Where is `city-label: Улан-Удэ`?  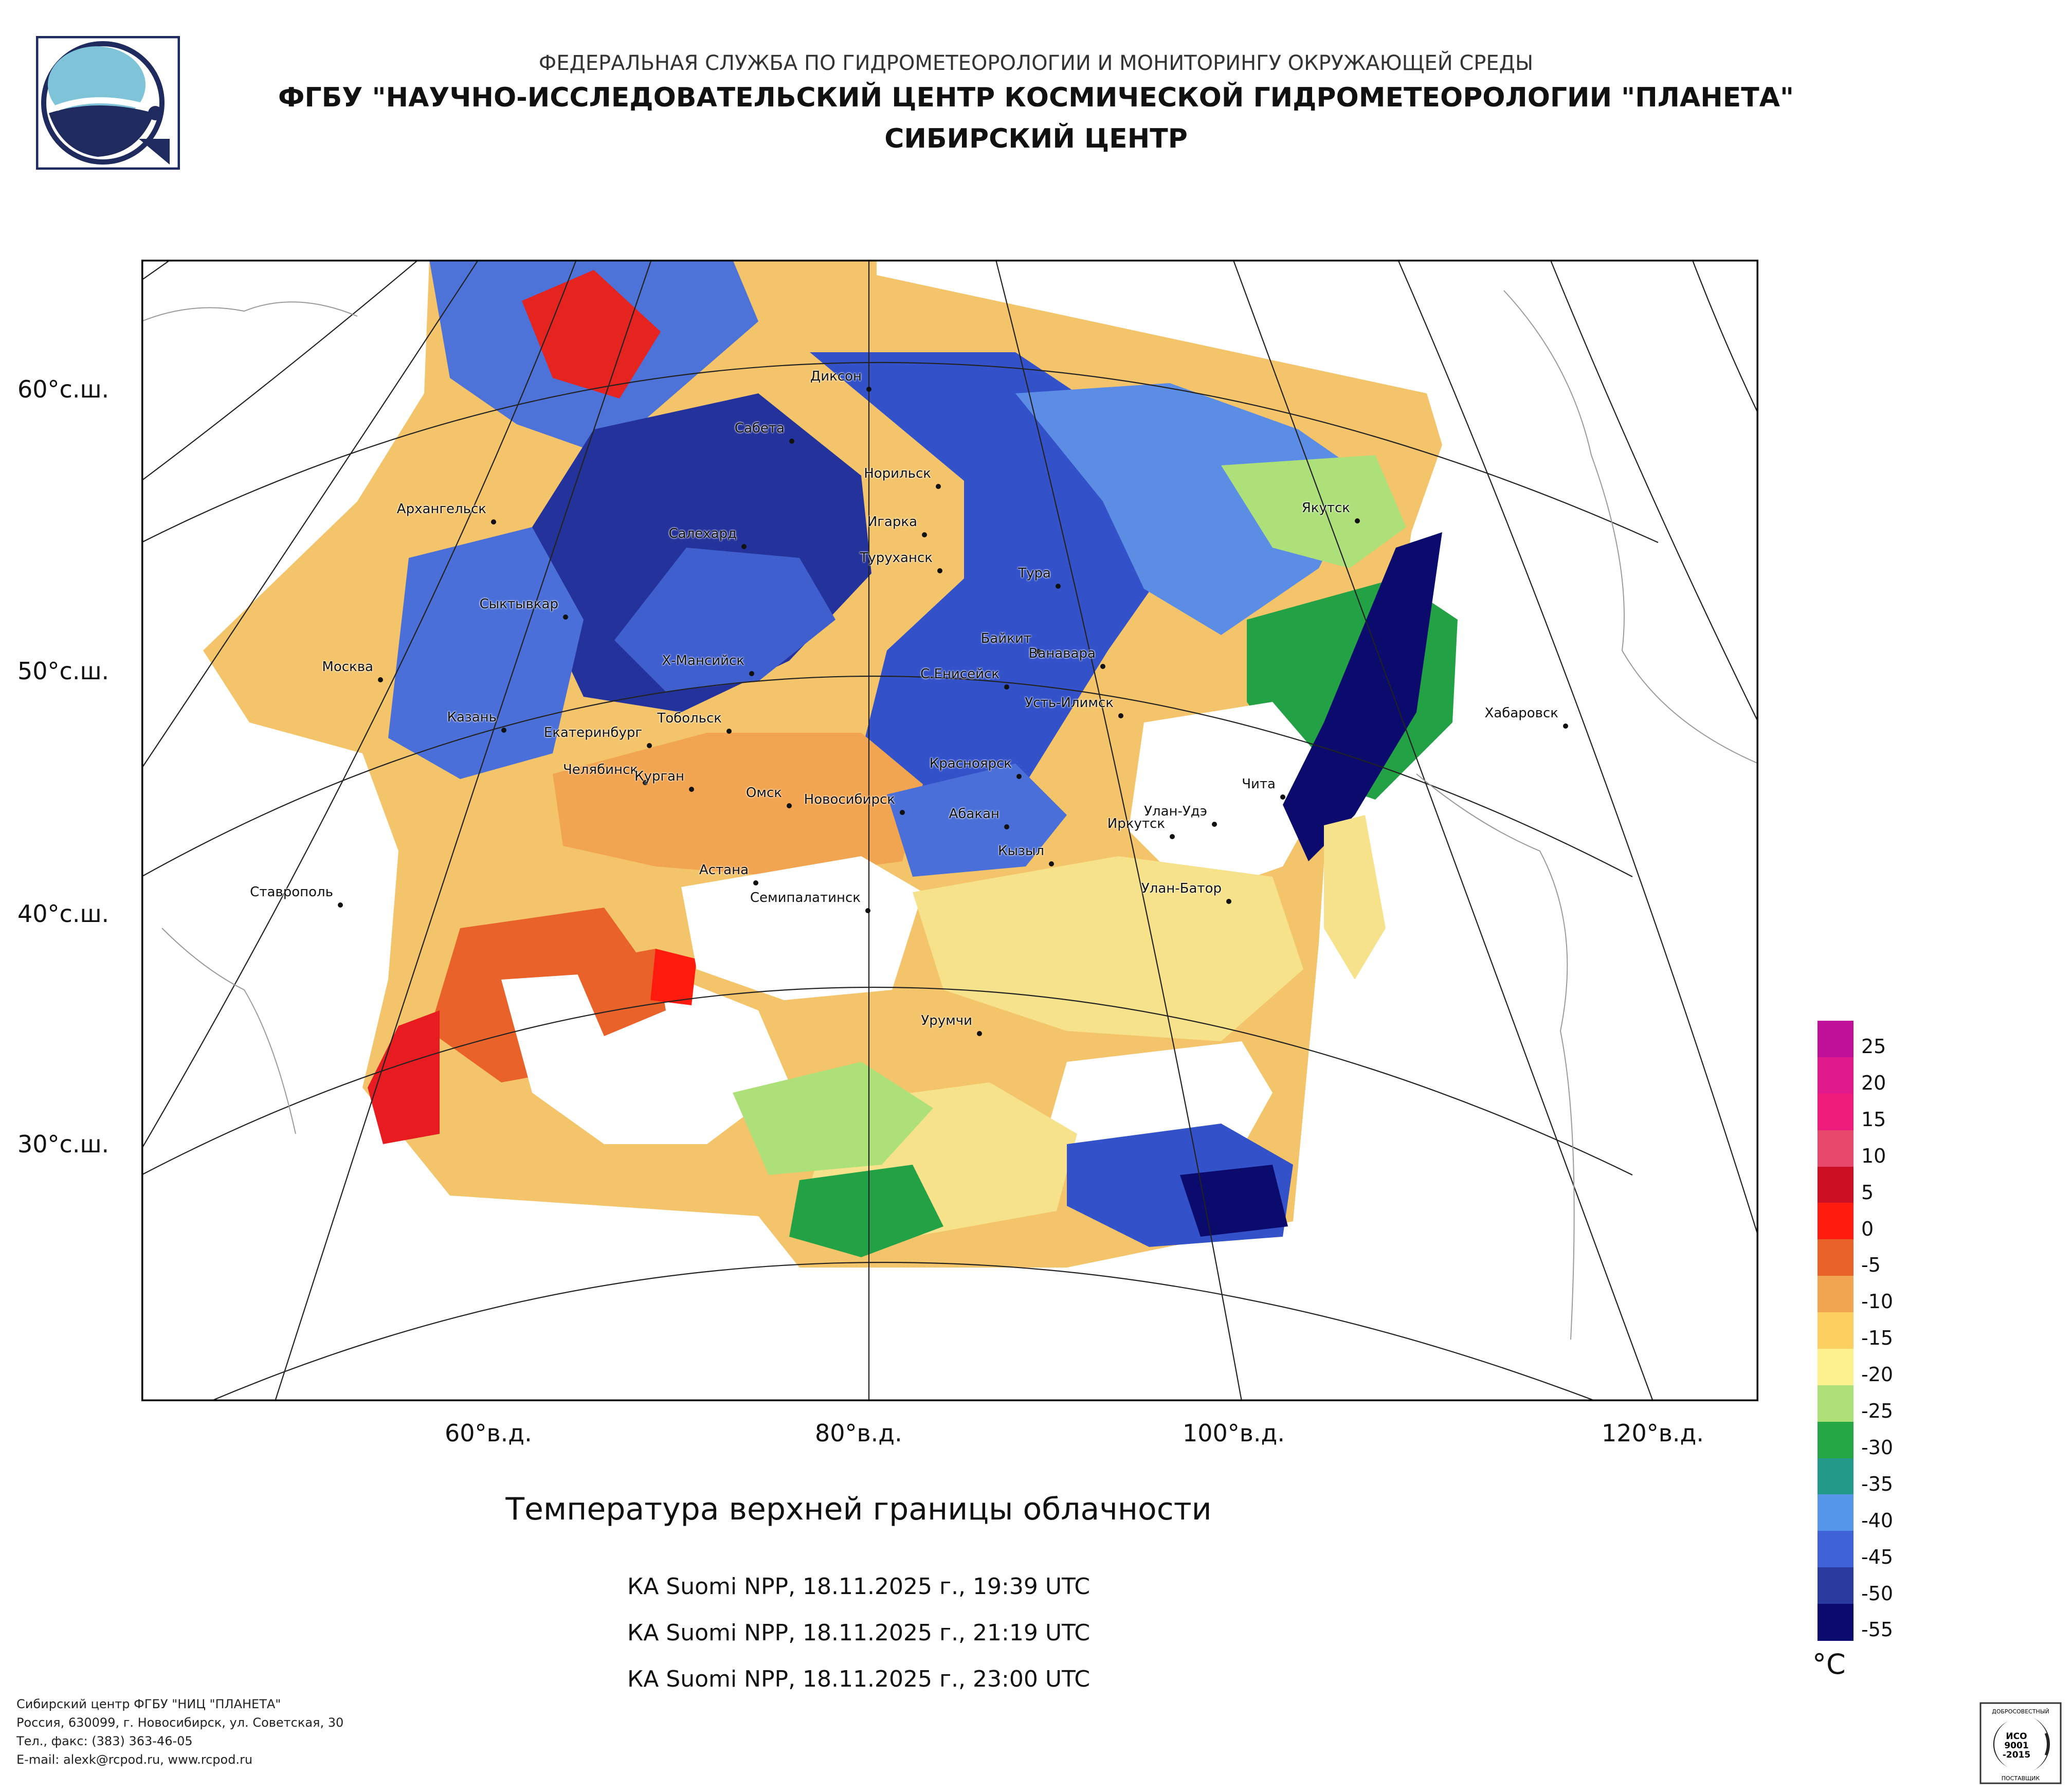
city-label: Улан-Удэ is located at coordinates (1175, 811).